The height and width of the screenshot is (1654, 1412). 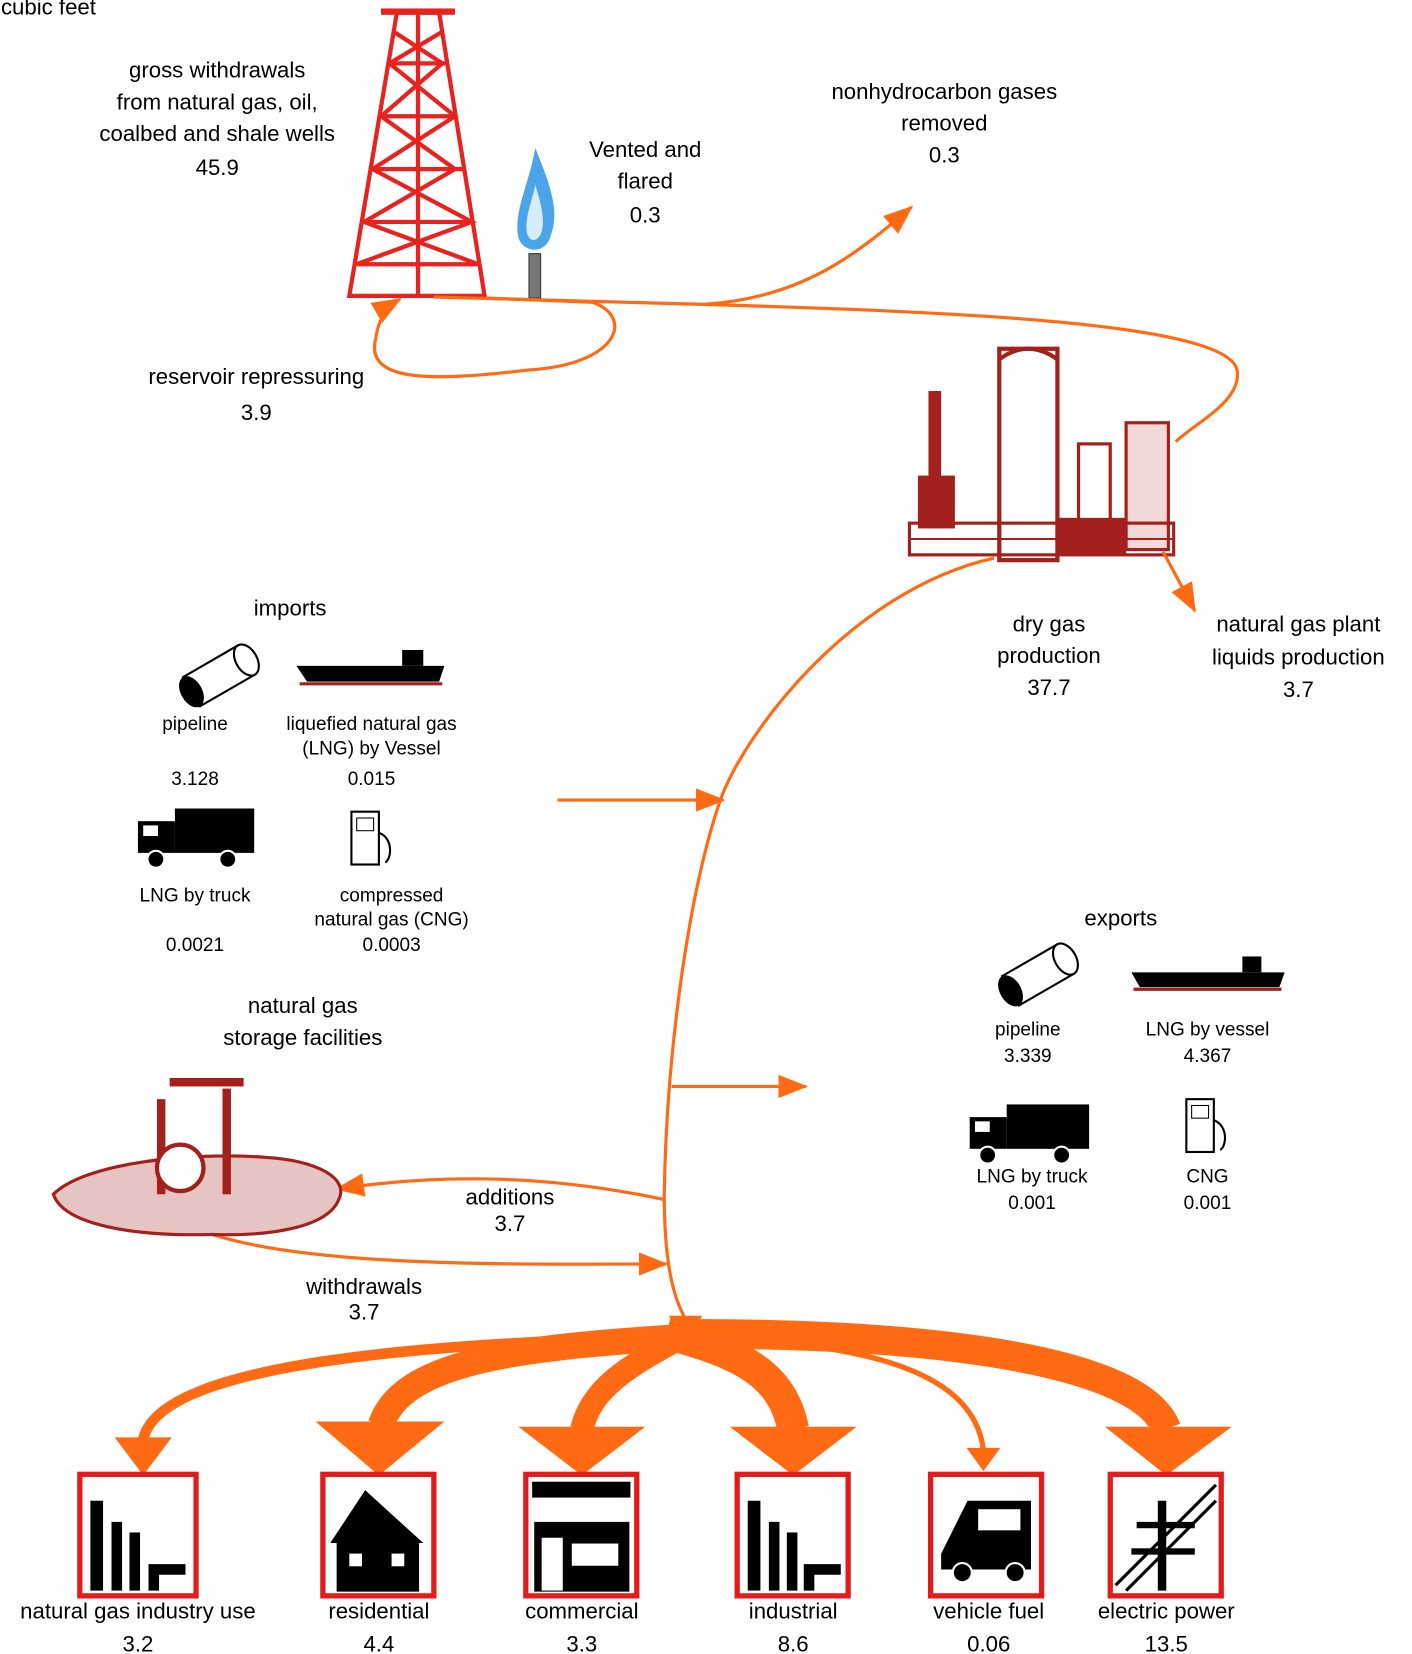 I want to click on node-label: storage facilities, so click(x=302, y=1037).